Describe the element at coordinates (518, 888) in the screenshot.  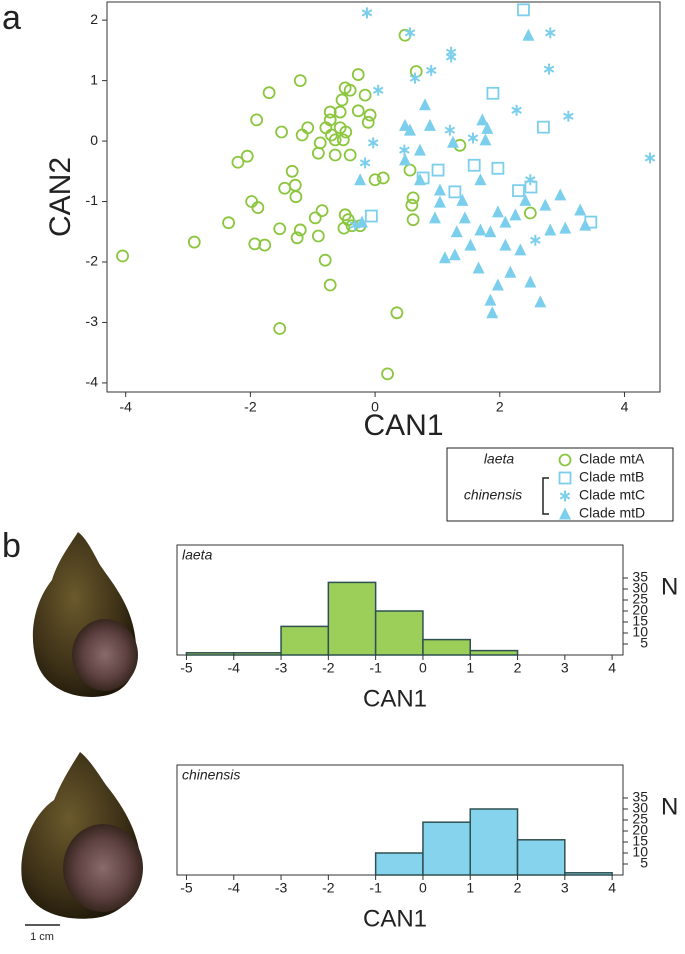
I see `x-tick-label: 2` at that location.